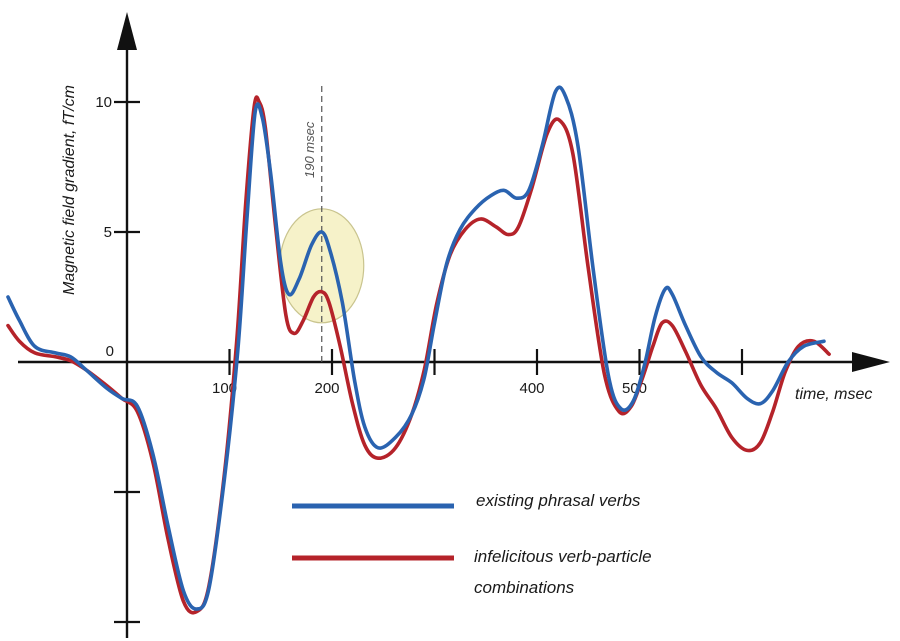 The width and height of the screenshot is (900, 641). Describe the element at coordinates (103, 102) in the screenshot. I see `y-tick-label-10: 10` at that location.